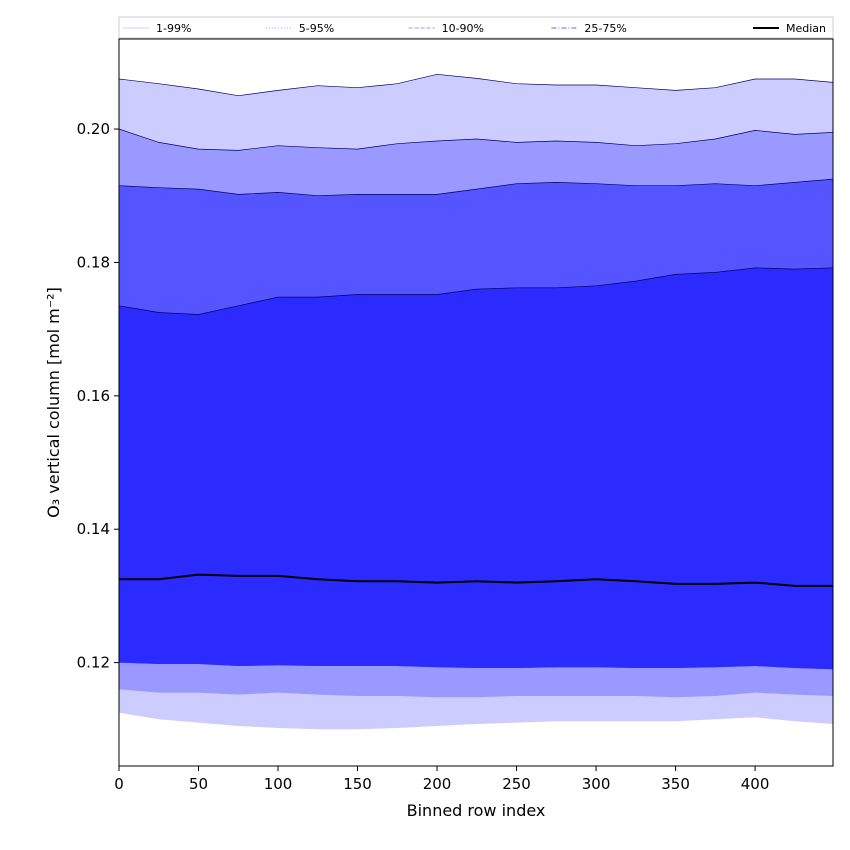 This screenshot has height=850, width=850. What do you see at coordinates (278, 784) in the screenshot?
I see `x-tick-label: 100` at bounding box center [278, 784].